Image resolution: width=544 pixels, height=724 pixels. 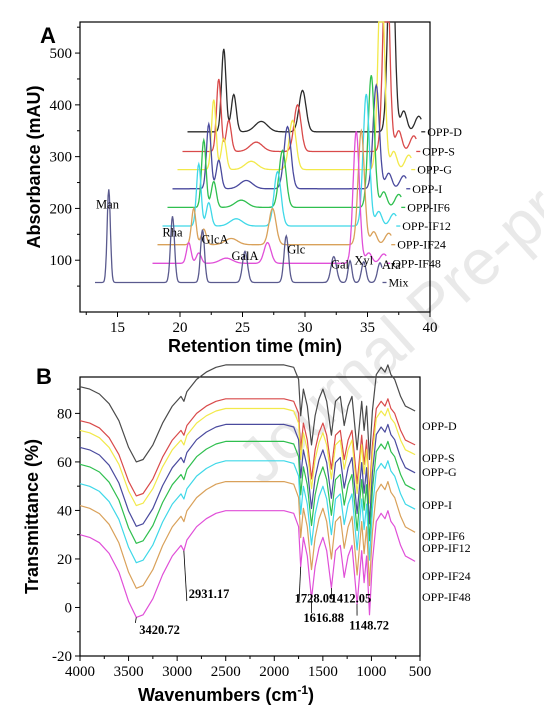 I want to click on peak-annotation: 1412.05, so click(x=351, y=599).